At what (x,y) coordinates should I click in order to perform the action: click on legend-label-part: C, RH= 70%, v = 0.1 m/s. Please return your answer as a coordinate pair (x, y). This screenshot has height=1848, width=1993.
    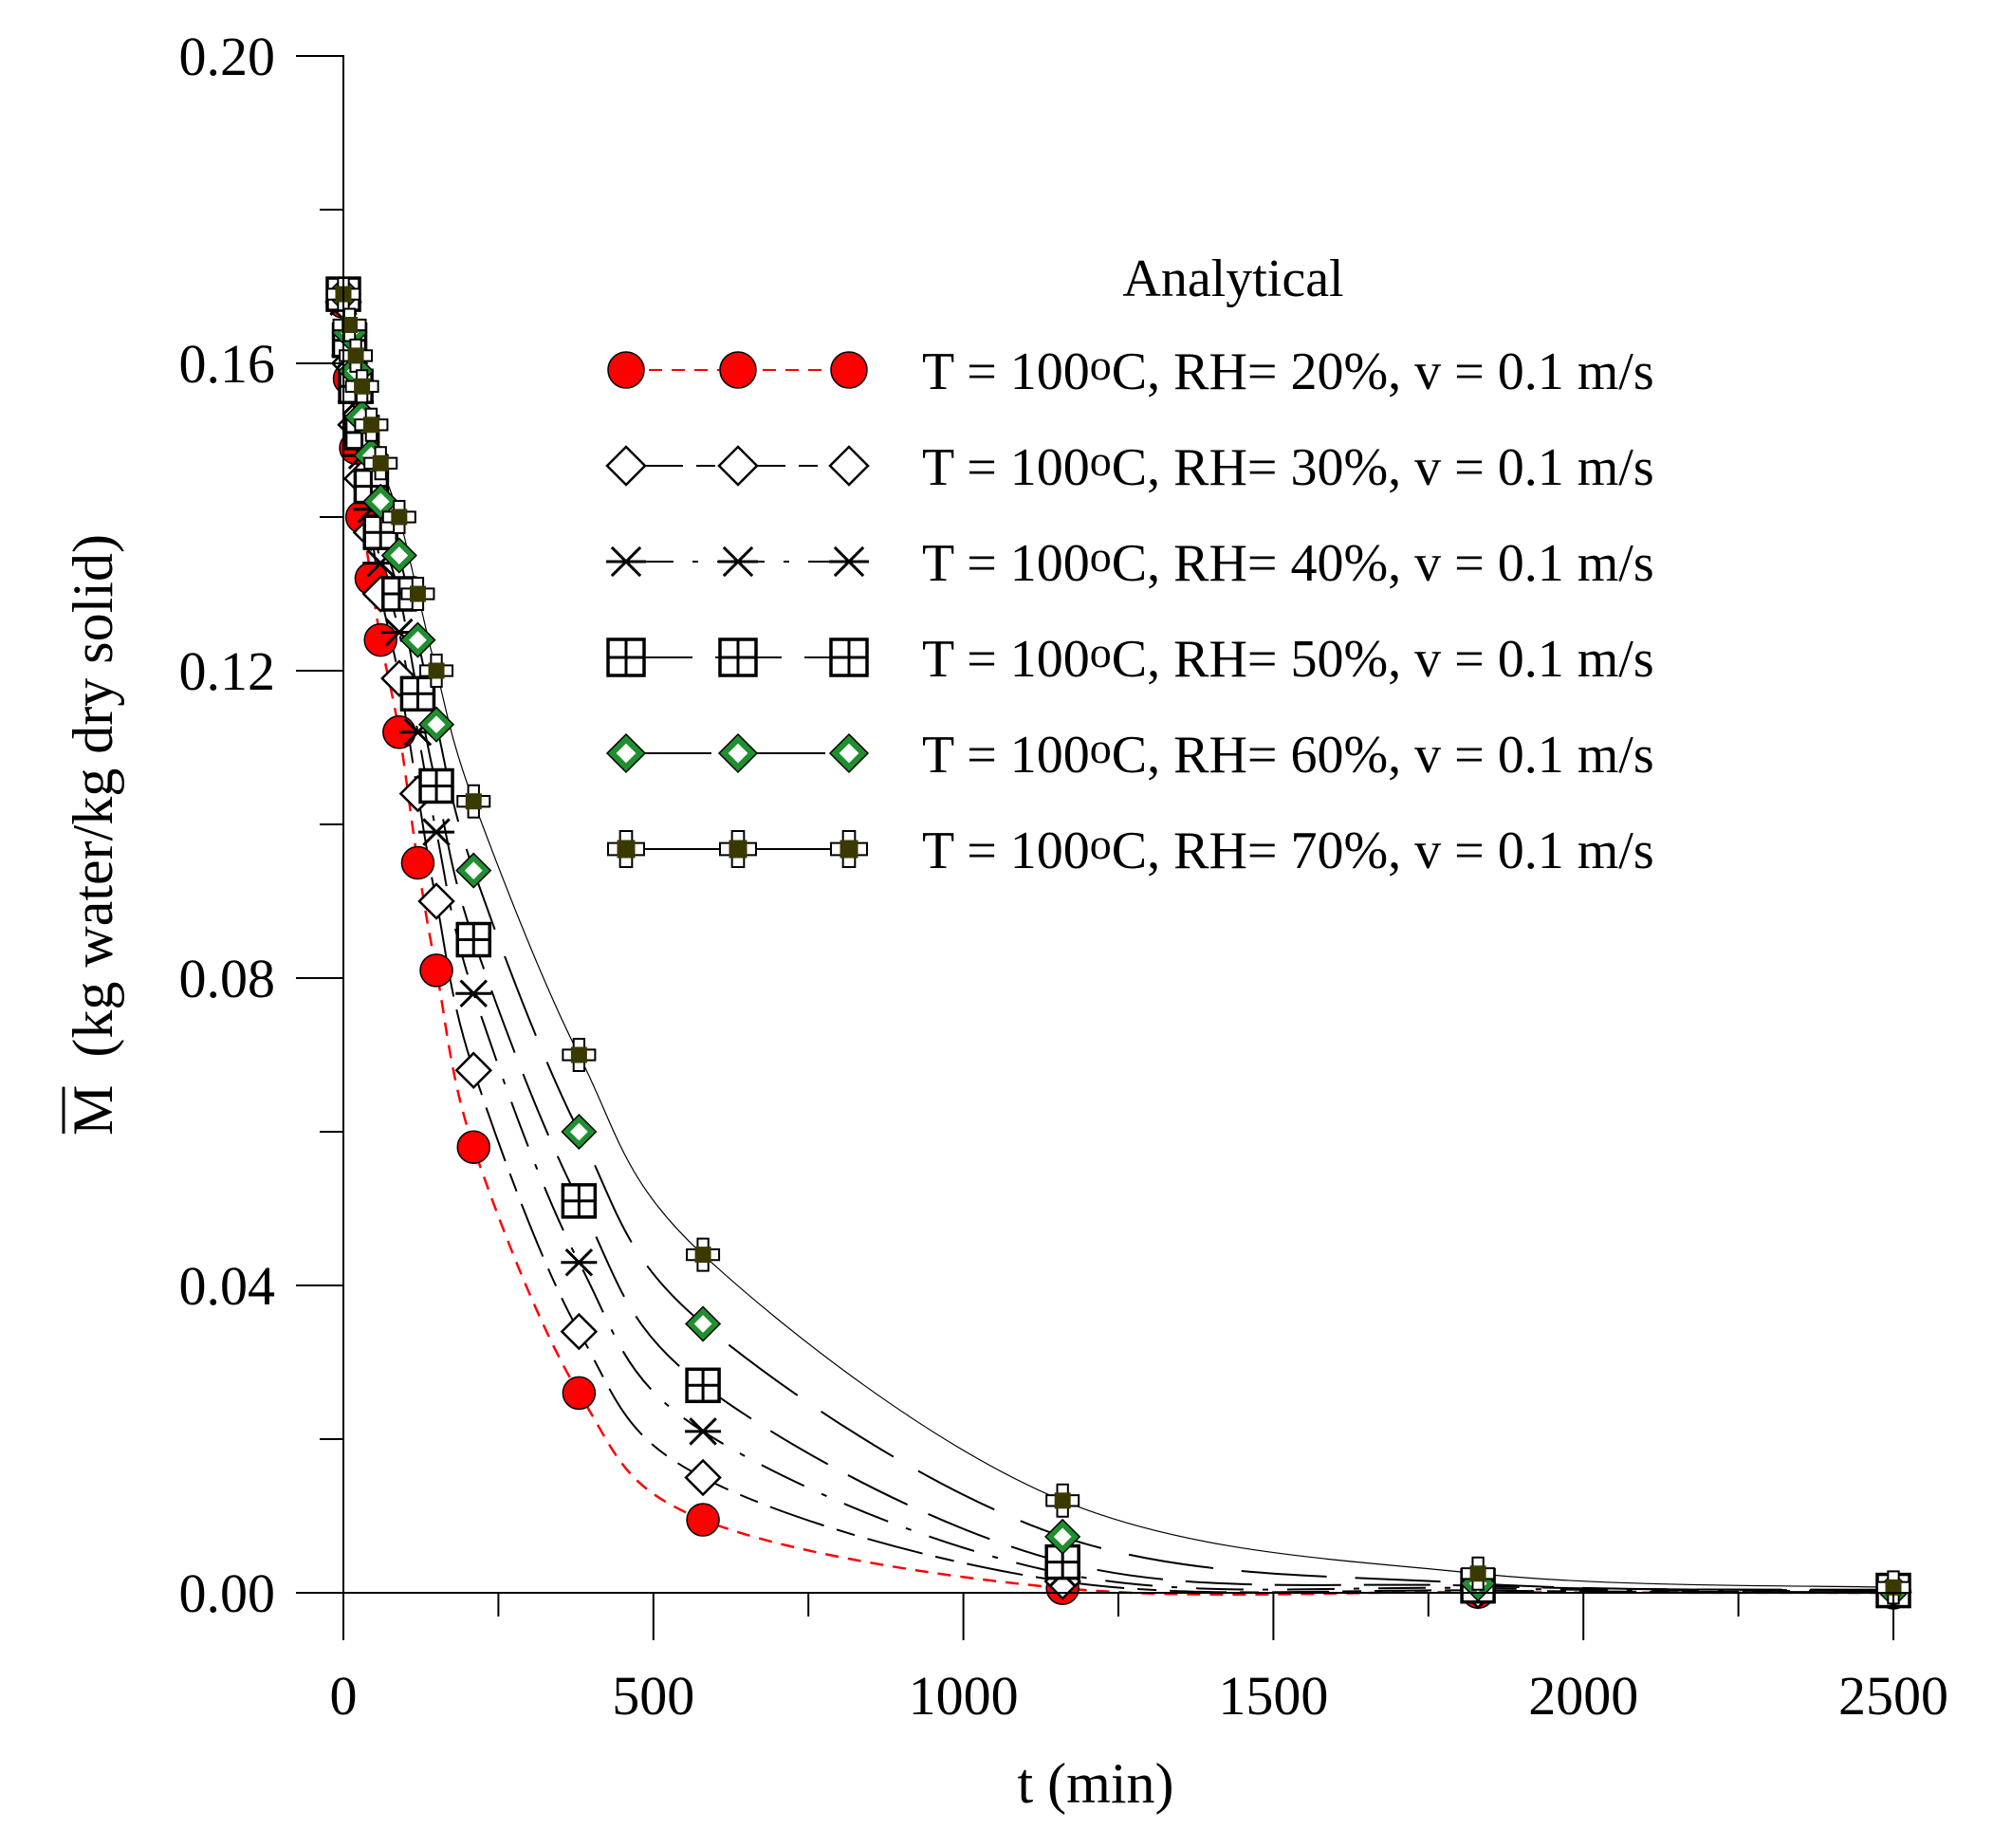
    Looking at the image, I should click on (1383, 851).